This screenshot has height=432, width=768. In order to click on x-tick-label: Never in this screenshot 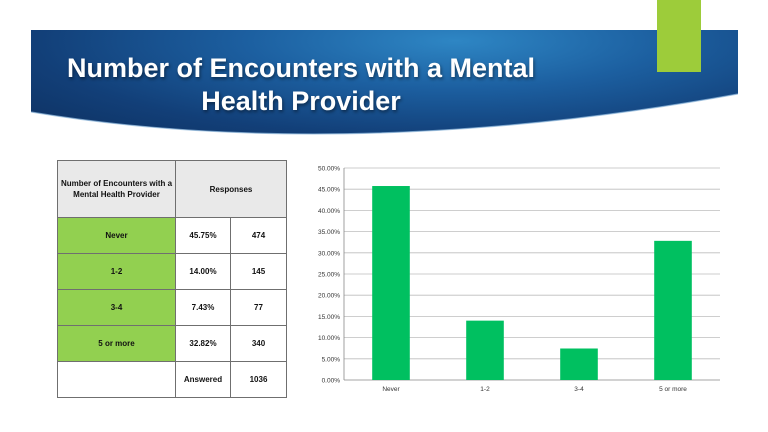, I will do `click(391, 389)`.